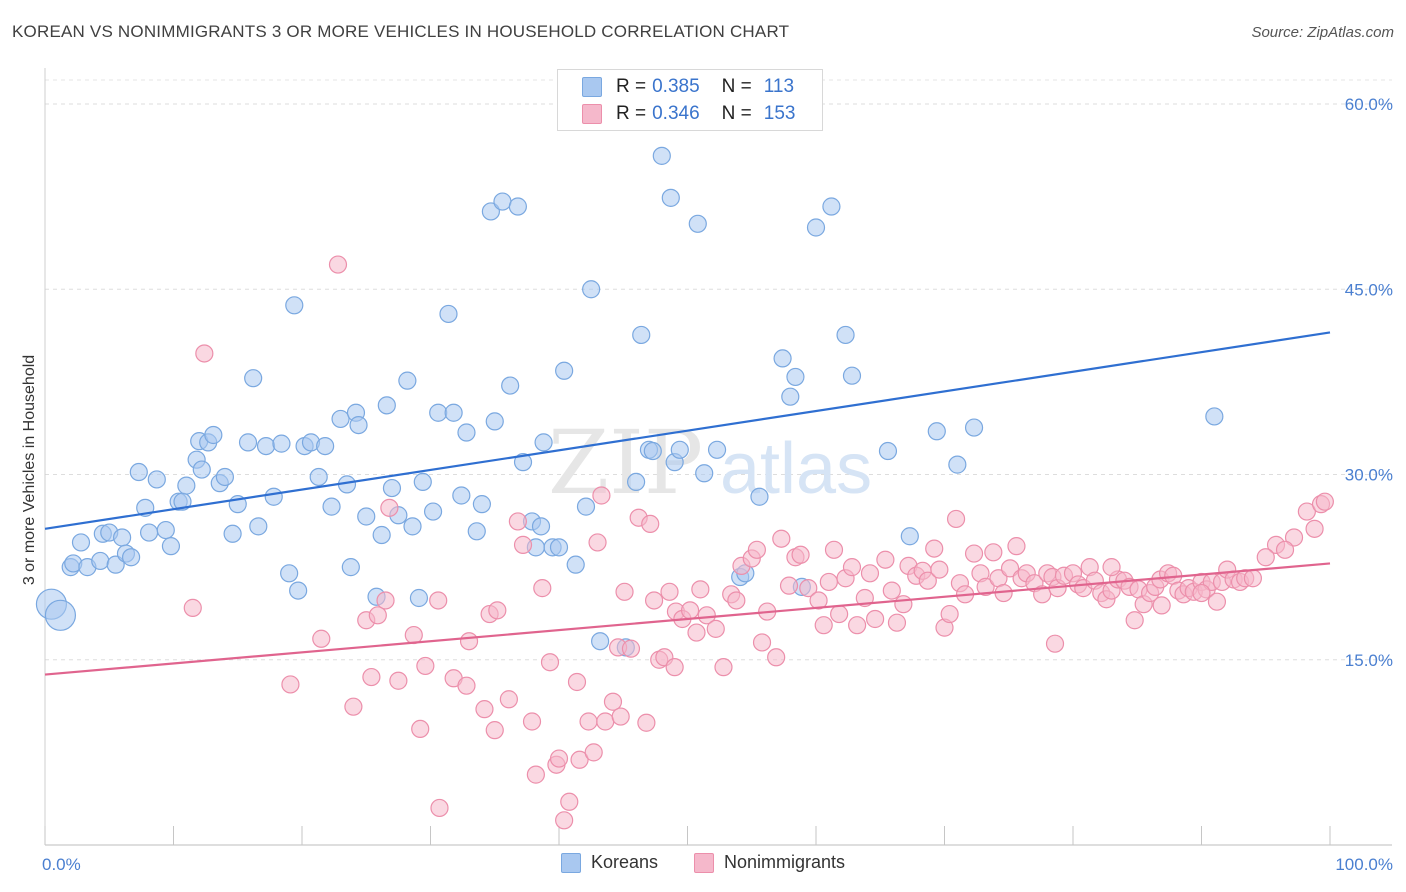  What do you see at coordinates (631, 113) in the screenshot?
I see `legend-r-label: R =` at bounding box center [631, 113].